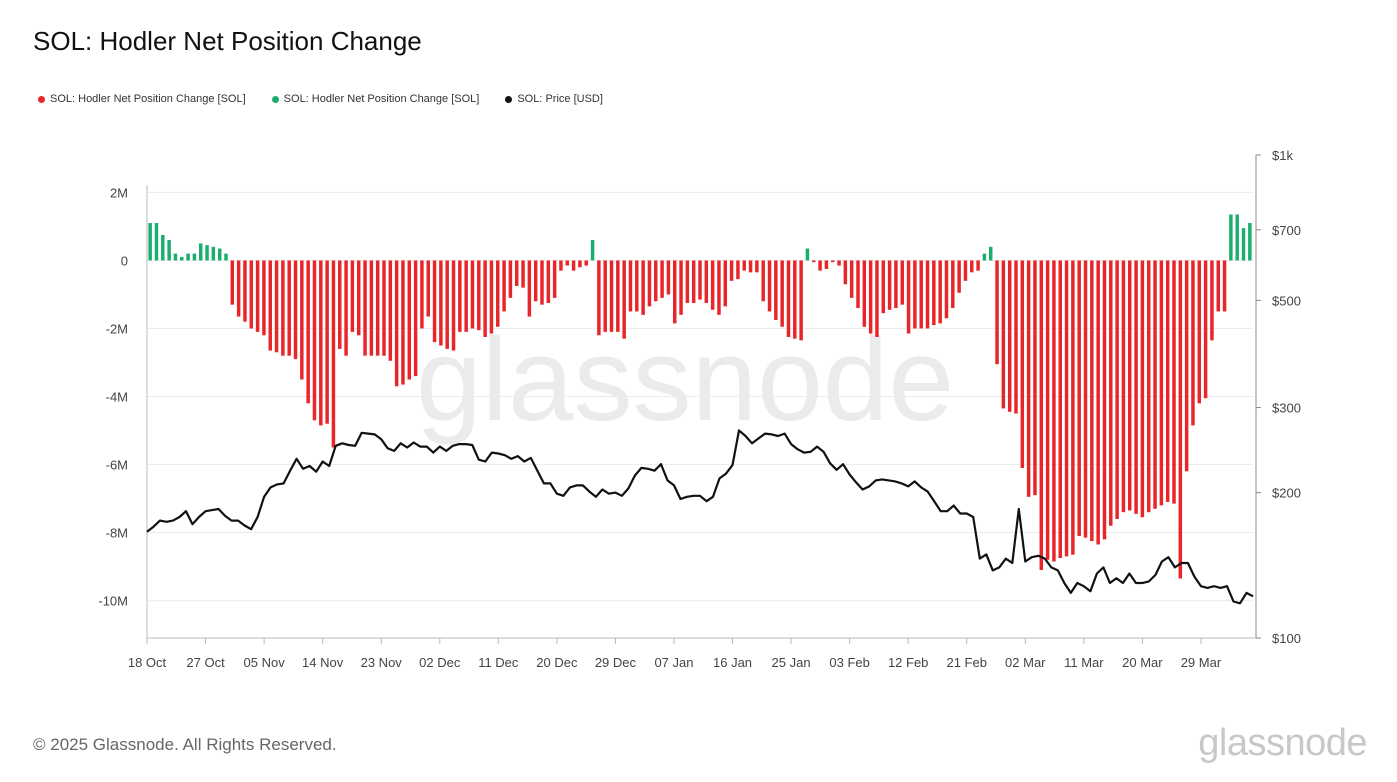 This screenshot has height=782, width=1397. I want to click on x-tick-label: 11 Mar, so click(1084, 662).